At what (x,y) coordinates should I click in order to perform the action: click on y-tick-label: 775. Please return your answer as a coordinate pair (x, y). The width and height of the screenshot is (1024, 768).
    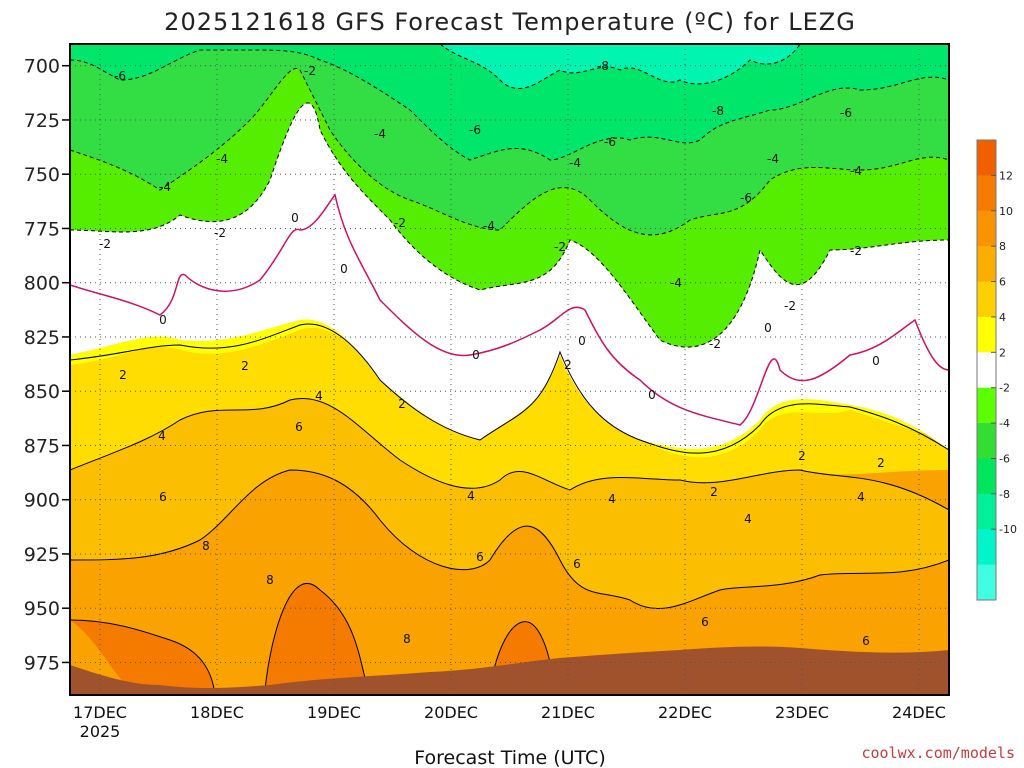
    Looking at the image, I should click on (42, 229).